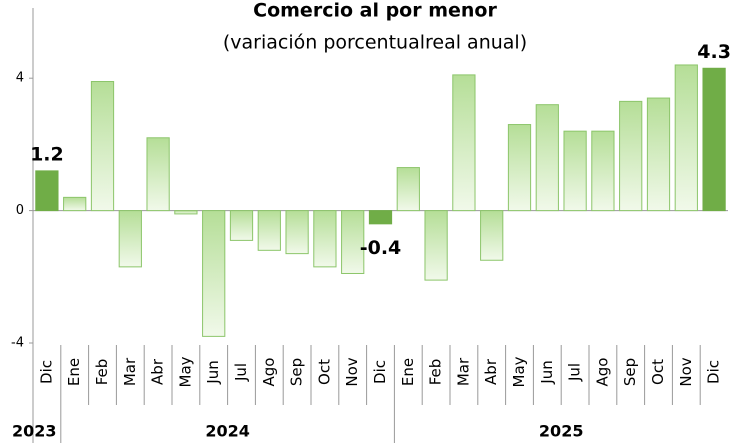 Image resolution: width=732 pixels, height=443 pixels. I want to click on year-label: 2025, so click(561, 431).